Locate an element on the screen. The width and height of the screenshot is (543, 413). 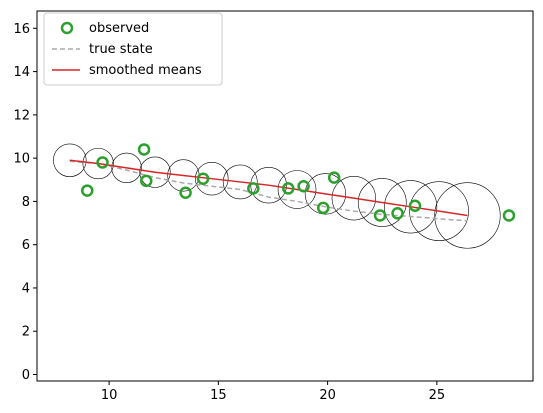
y-tick-label: 6 is located at coordinates (26, 245).